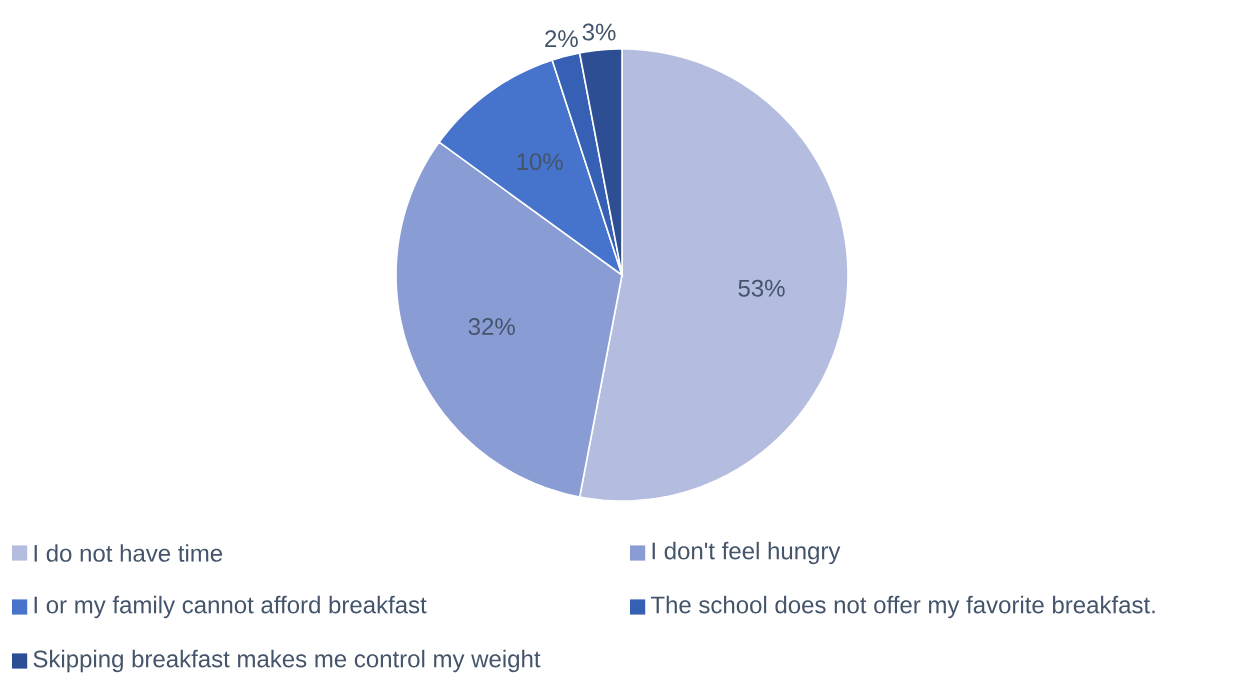  What do you see at coordinates (599, 32) in the screenshot?
I see `data-label: 3%` at bounding box center [599, 32].